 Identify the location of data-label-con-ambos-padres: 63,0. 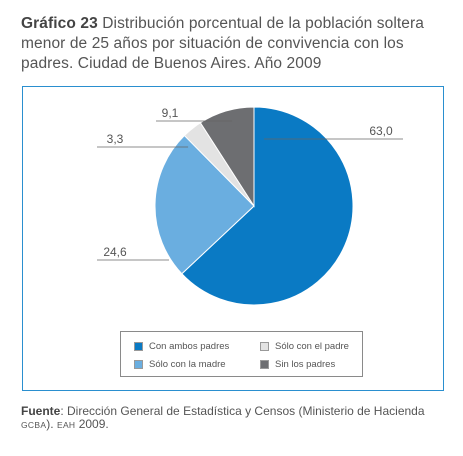
(381, 131).